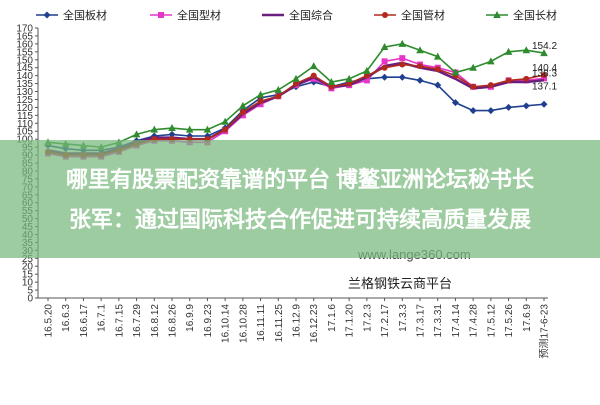 The width and height of the screenshot is (600, 405). What do you see at coordinates (421, 321) in the screenshot?
I see `x-tick-label: 17.3.17` at bounding box center [421, 321].